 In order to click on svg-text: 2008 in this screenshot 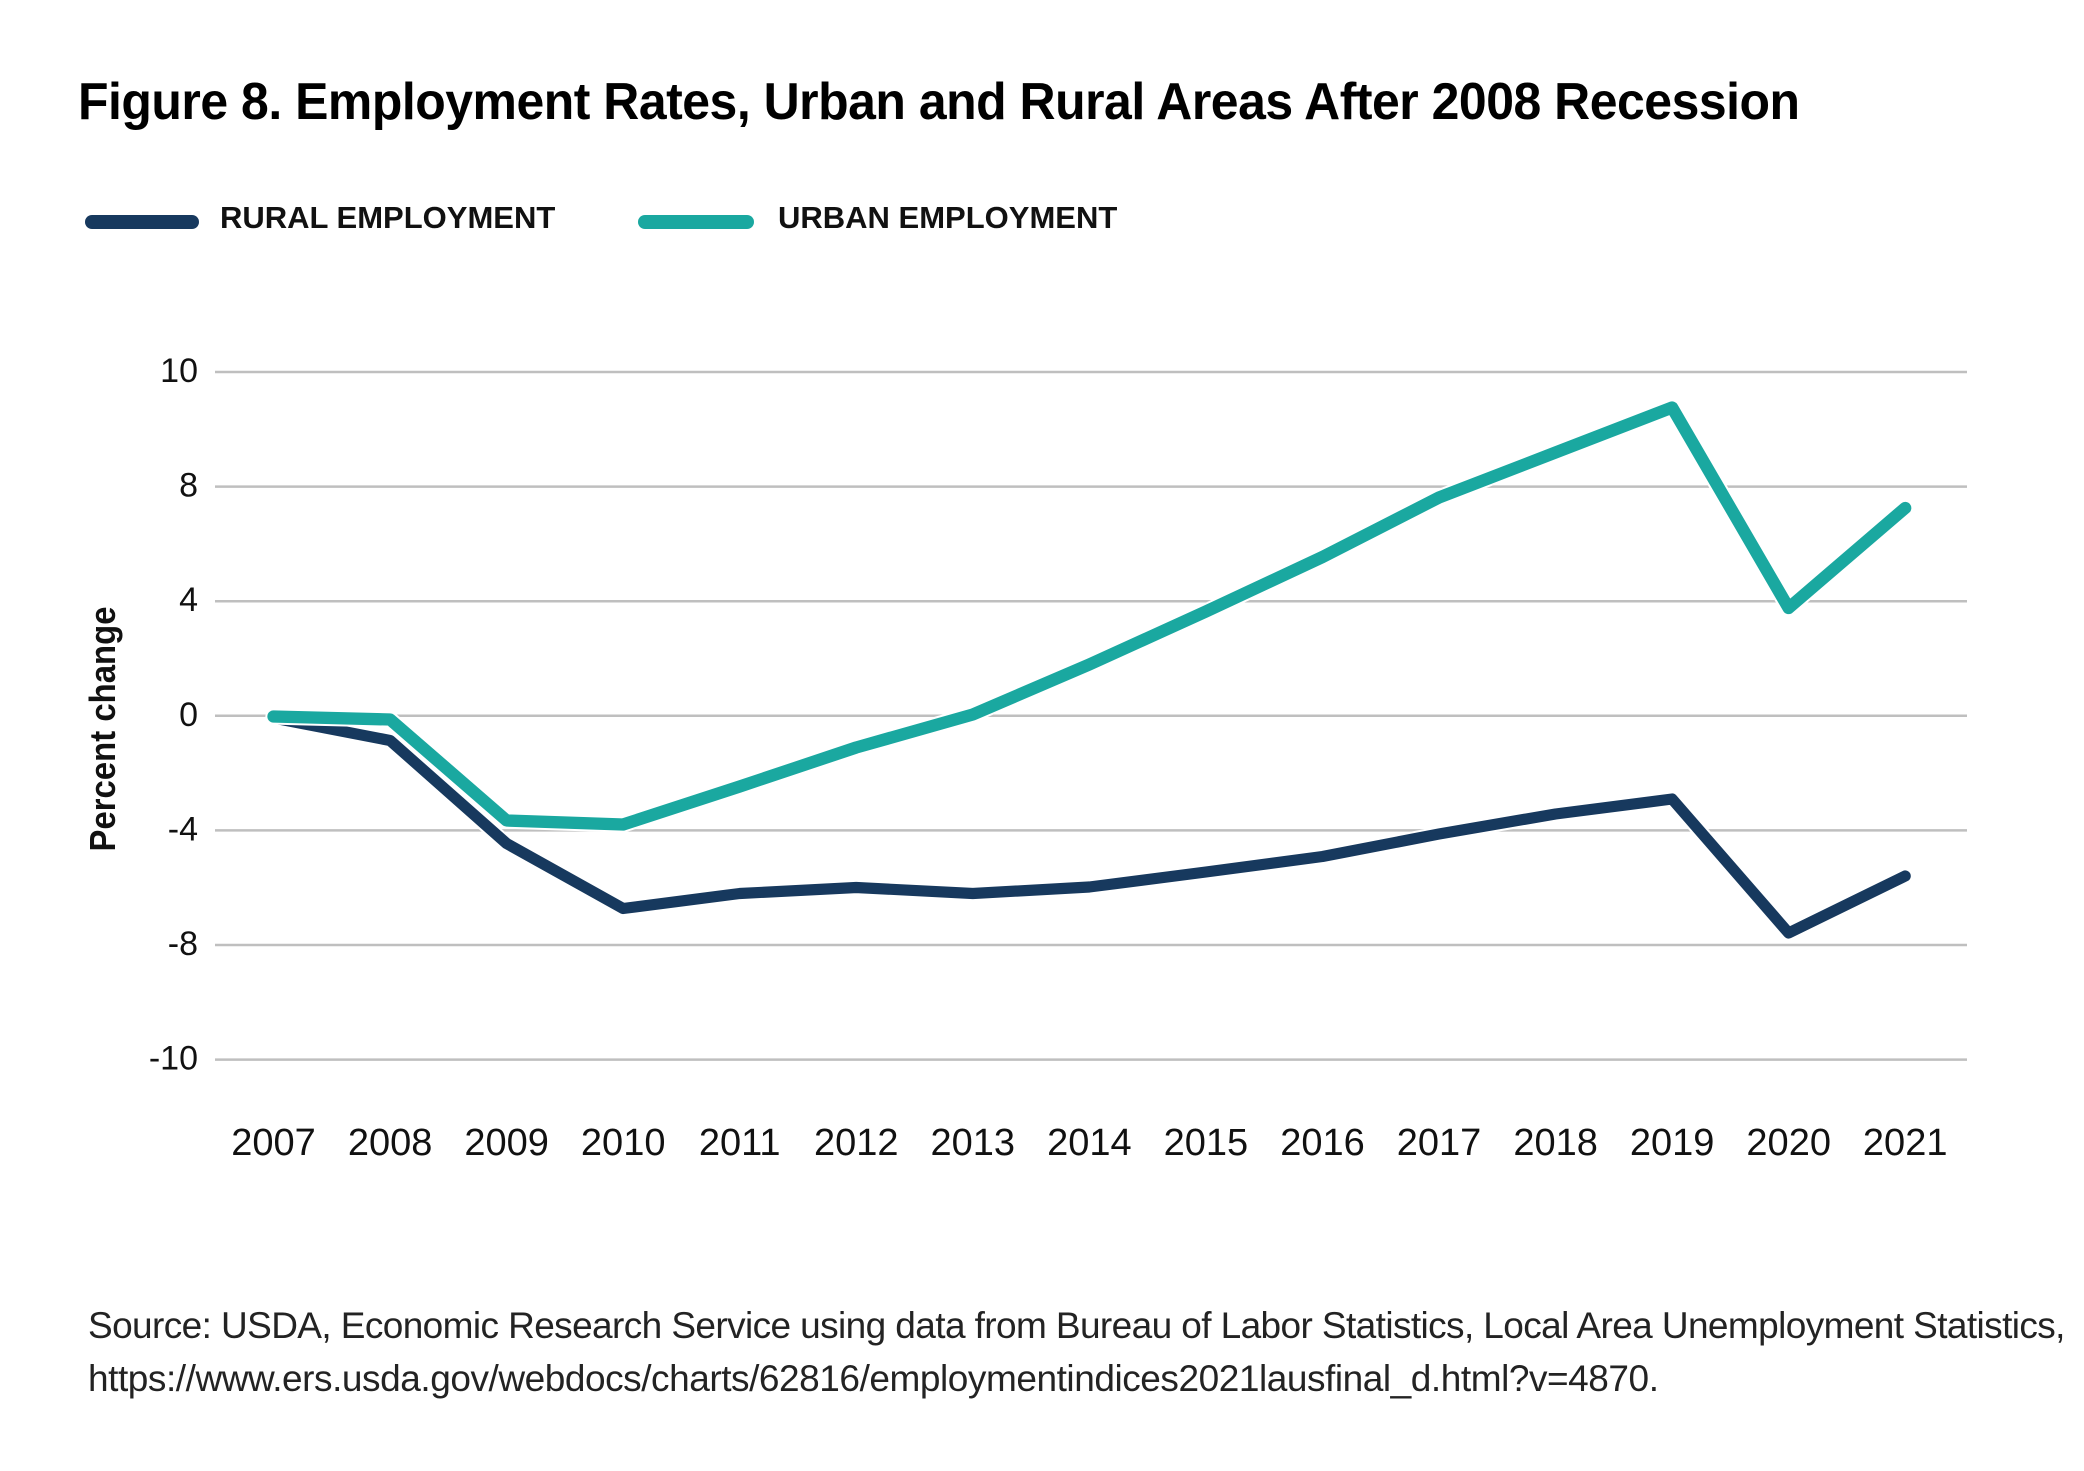, I will do `click(390, 1143)`.